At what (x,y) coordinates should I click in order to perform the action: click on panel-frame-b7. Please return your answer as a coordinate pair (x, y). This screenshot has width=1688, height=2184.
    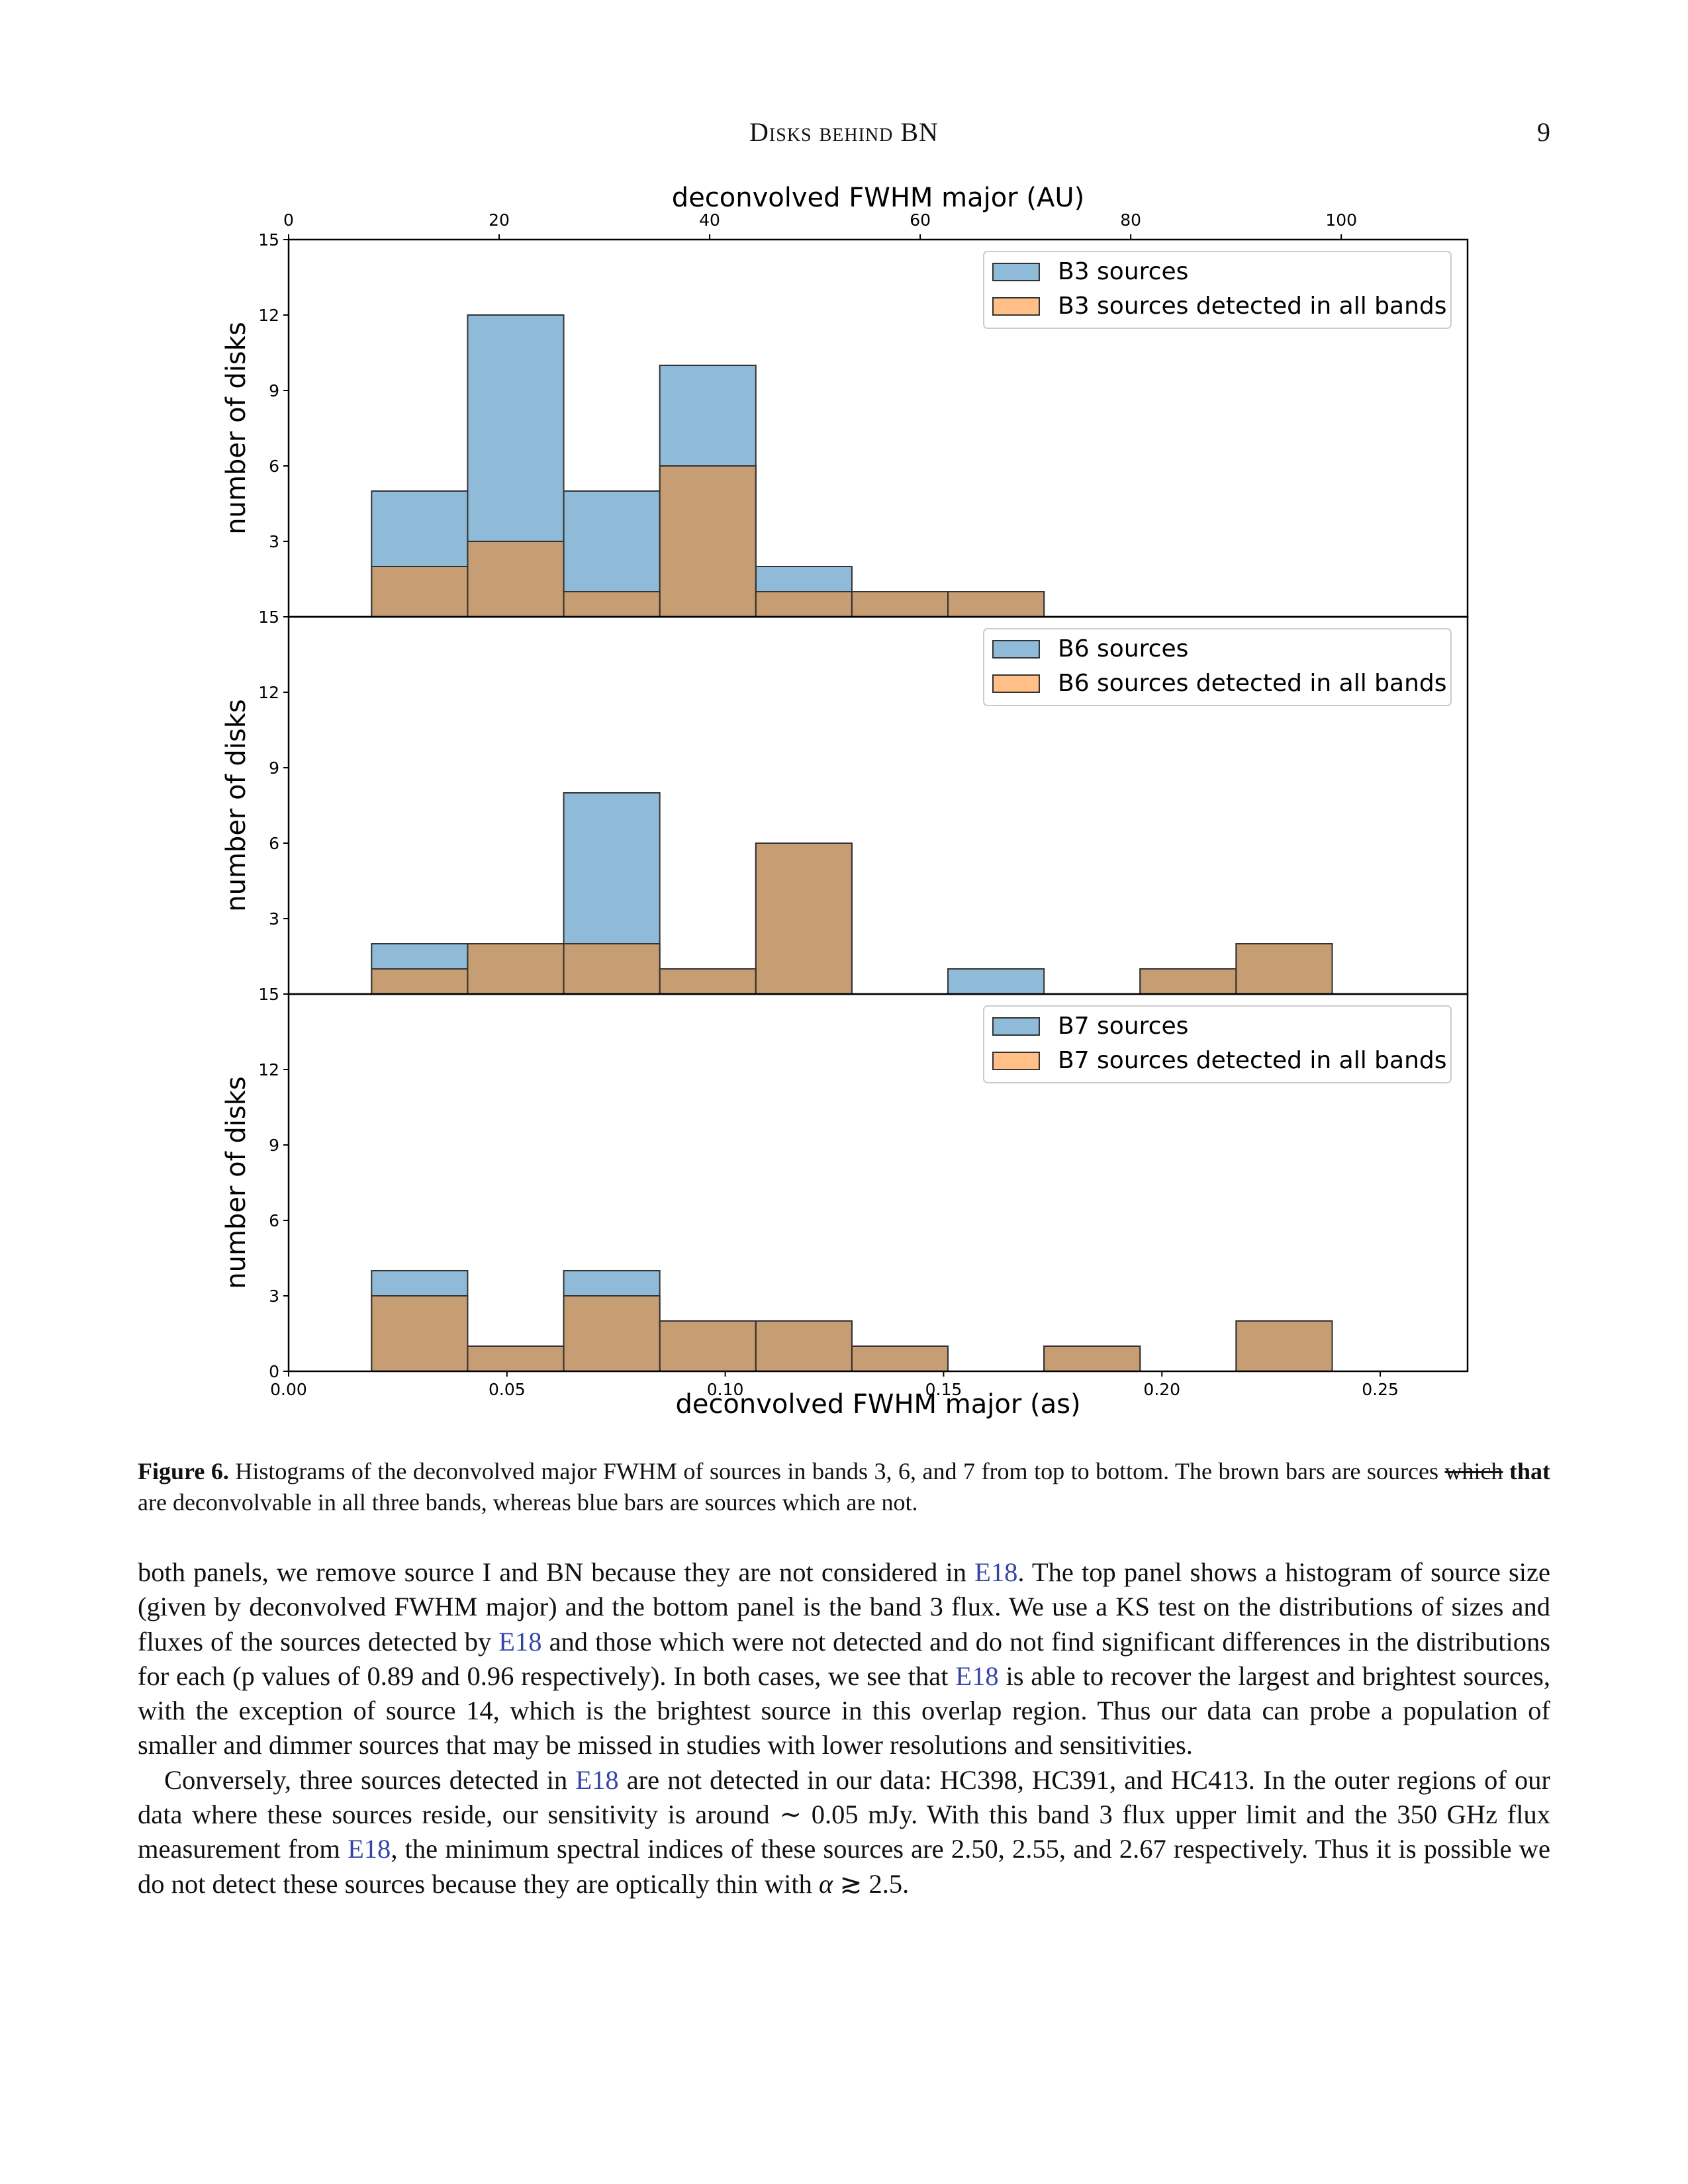
    Looking at the image, I should click on (878, 1183).